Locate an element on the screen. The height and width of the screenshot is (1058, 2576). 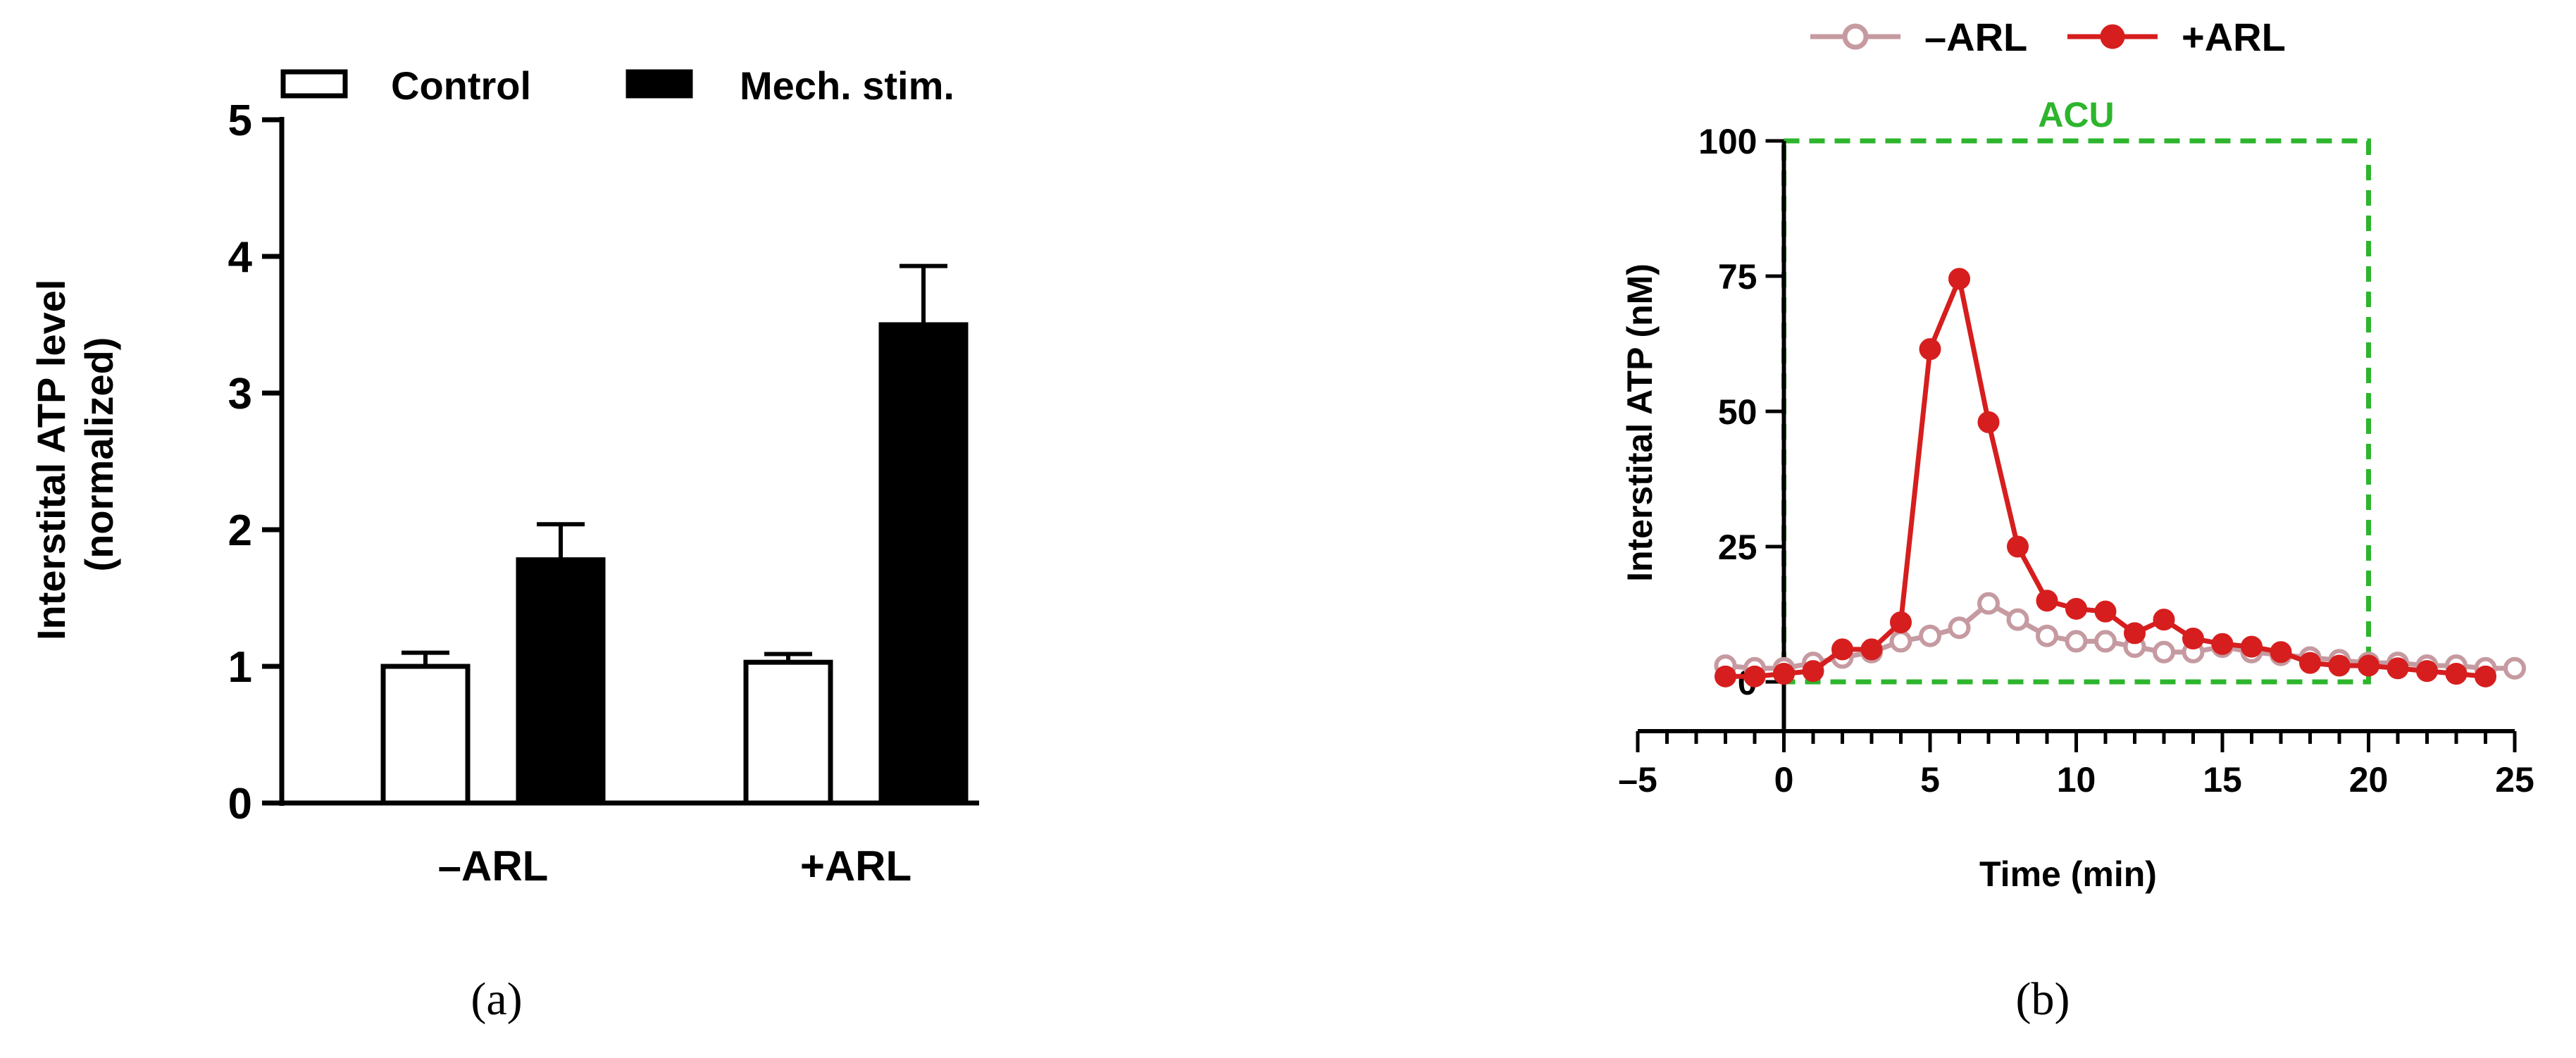
line-chart-x-tick-label: 5 is located at coordinates (1930, 779).